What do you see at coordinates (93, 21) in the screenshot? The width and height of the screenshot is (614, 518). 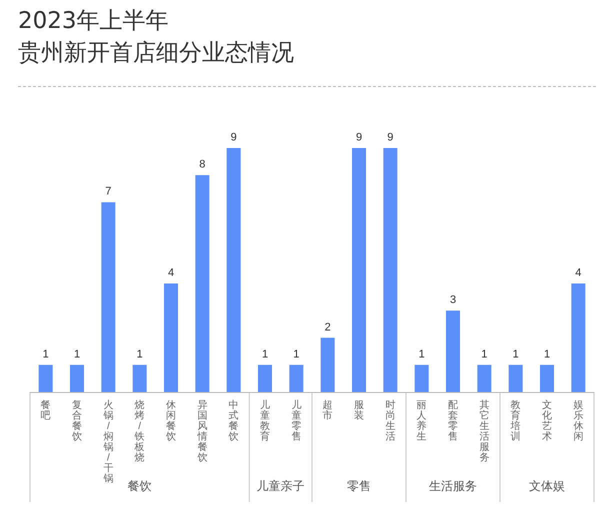 I see `chart-title: 2023年上半年` at bounding box center [93, 21].